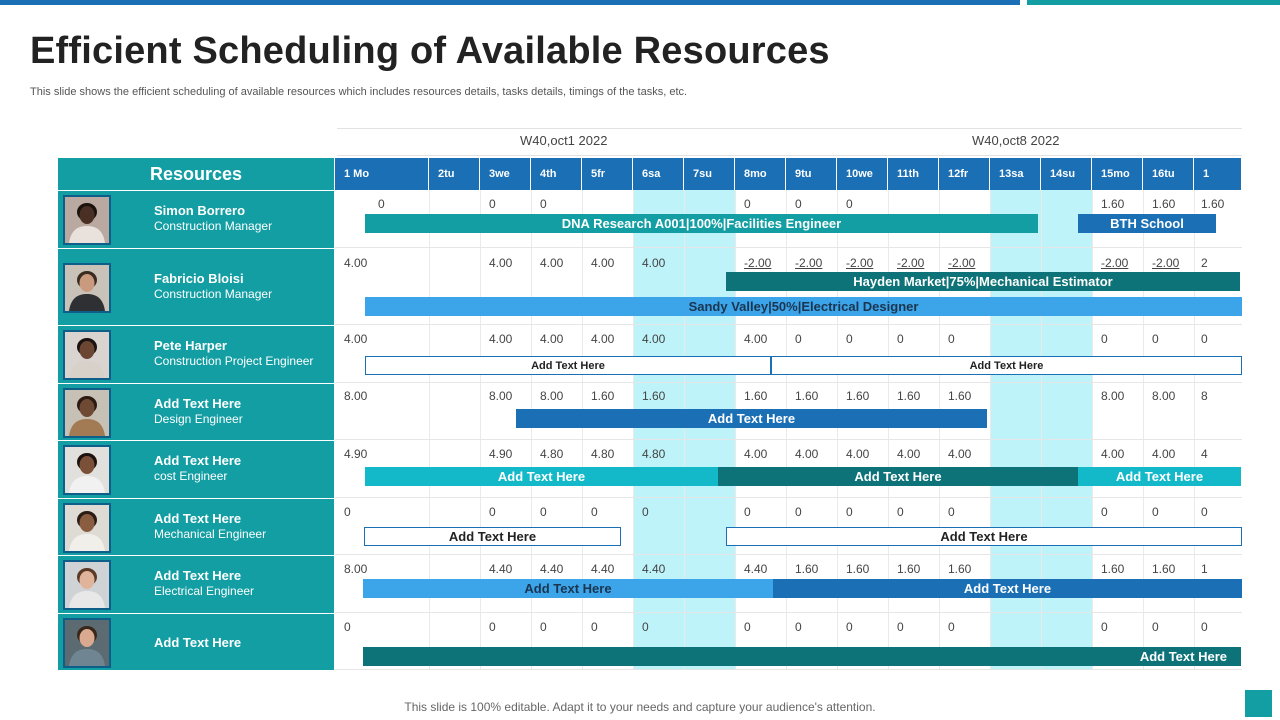 The width and height of the screenshot is (1280, 720). What do you see at coordinates (1147, 223) in the screenshot?
I see `task-bar: BTH School` at bounding box center [1147, 223].